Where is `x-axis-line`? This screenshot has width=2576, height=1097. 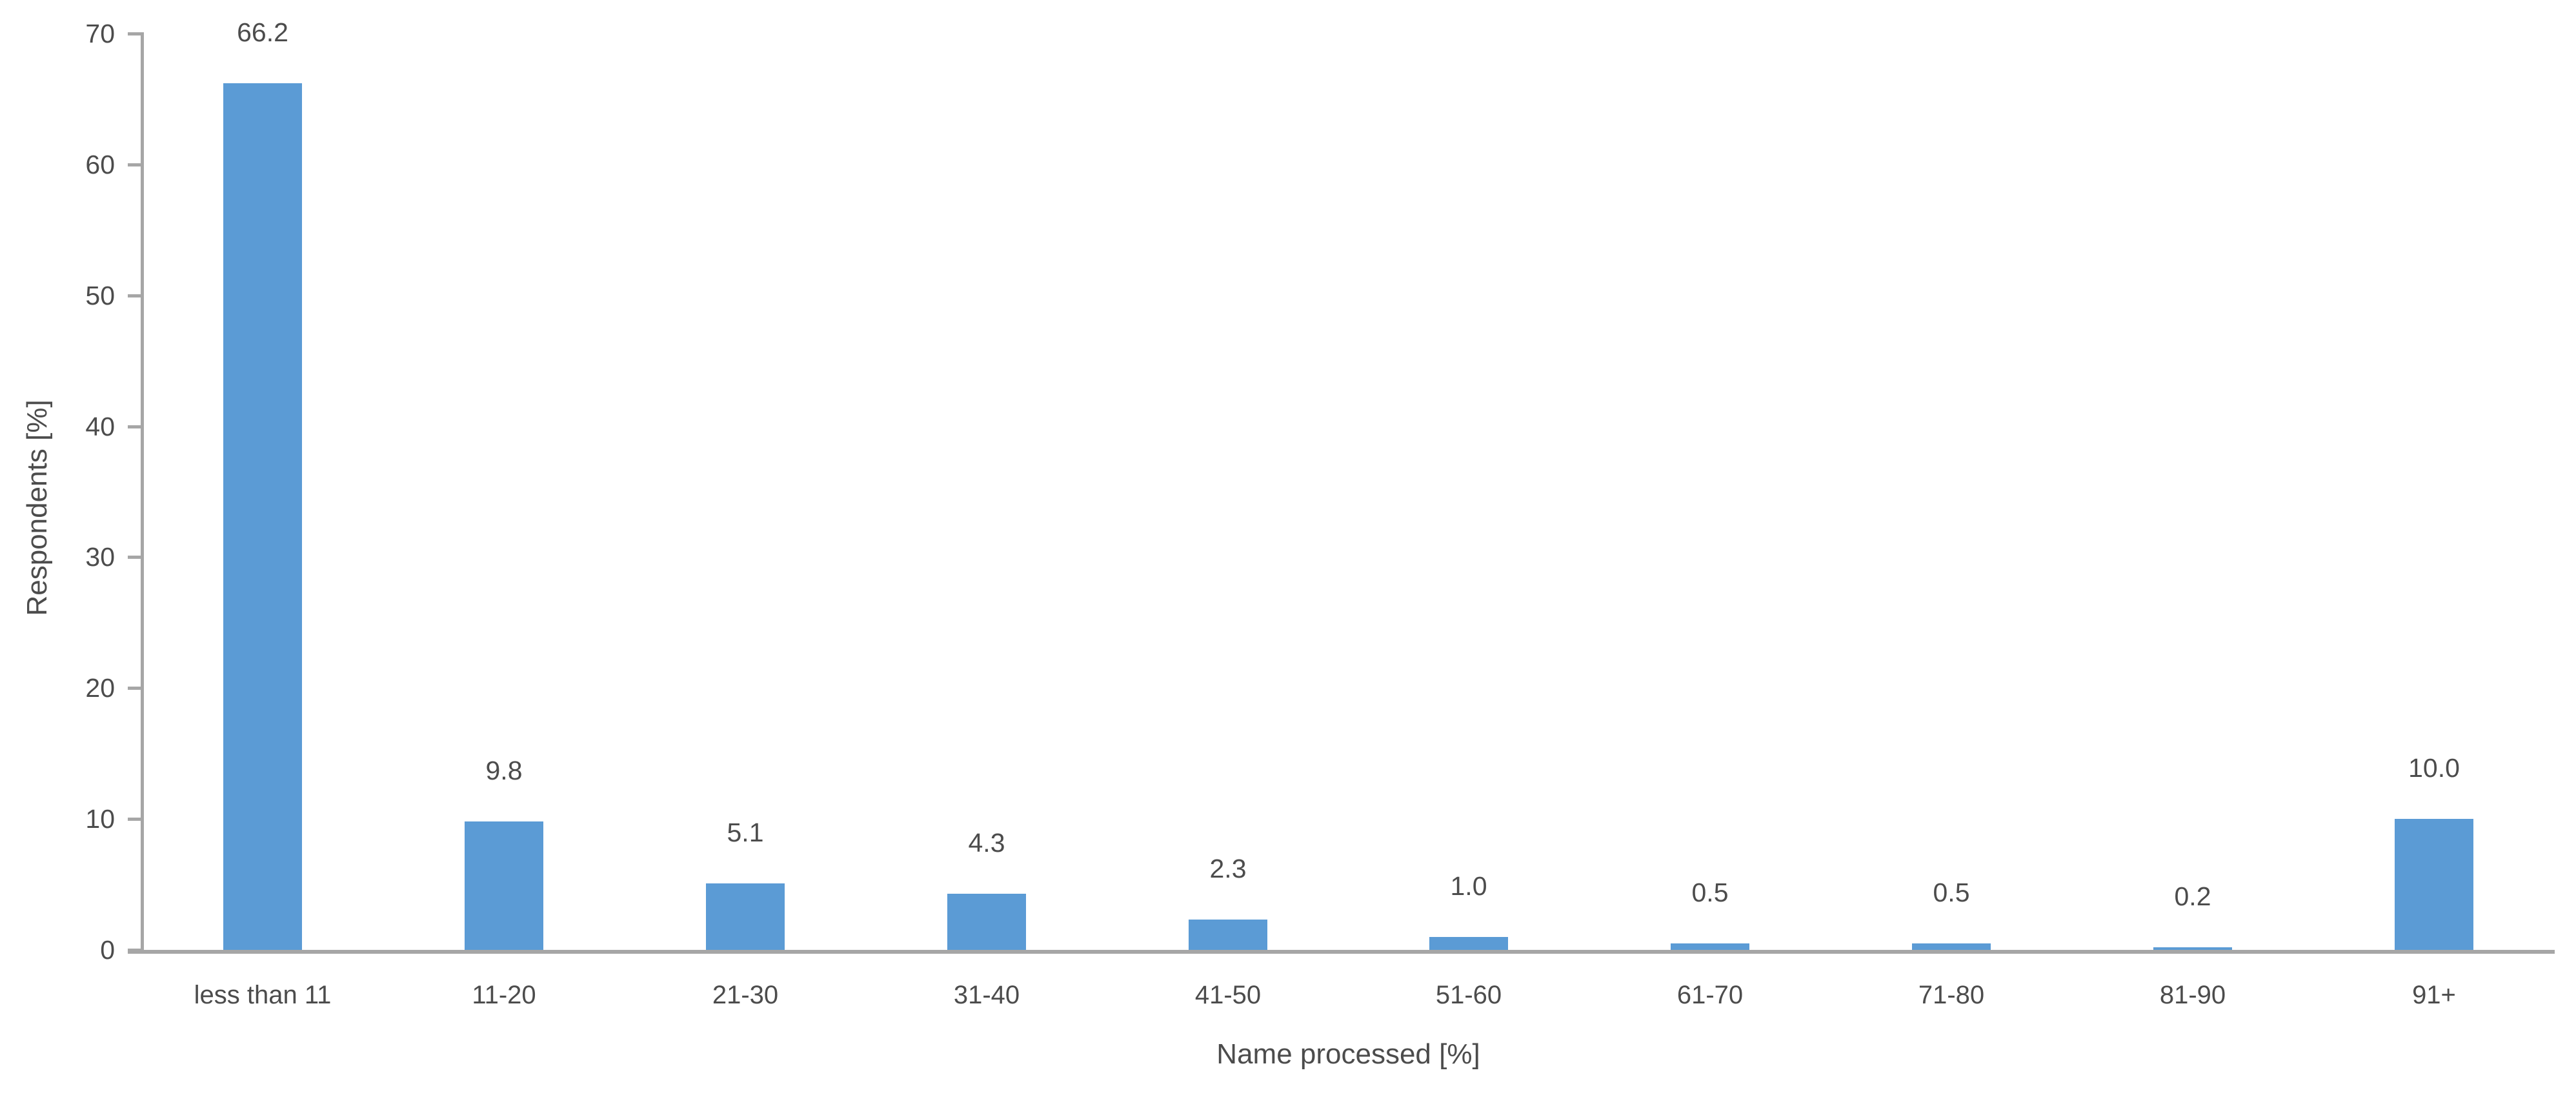 x-axis-line is located at coordinates (1341, 952).